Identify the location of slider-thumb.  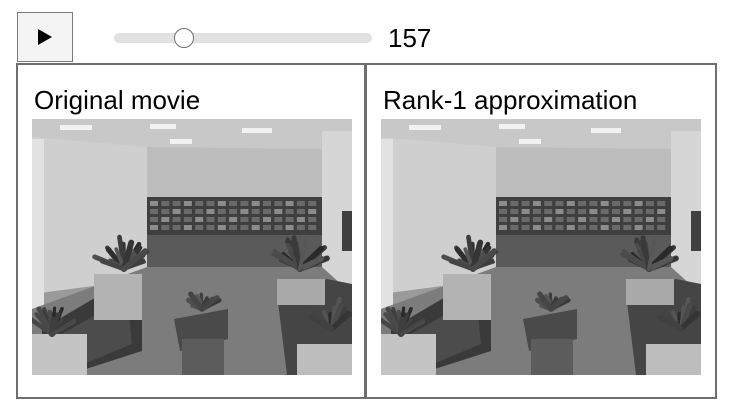
(183, 38).